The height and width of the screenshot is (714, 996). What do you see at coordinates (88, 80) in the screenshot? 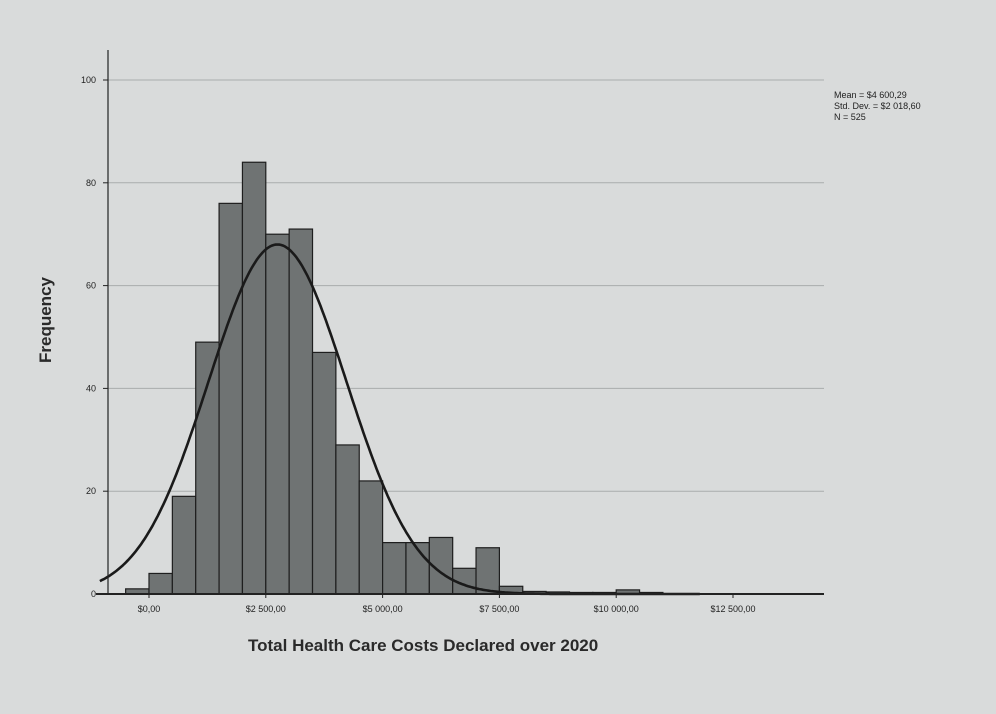
I see `y-tick-label: 100` at bounding box center [88, 80].